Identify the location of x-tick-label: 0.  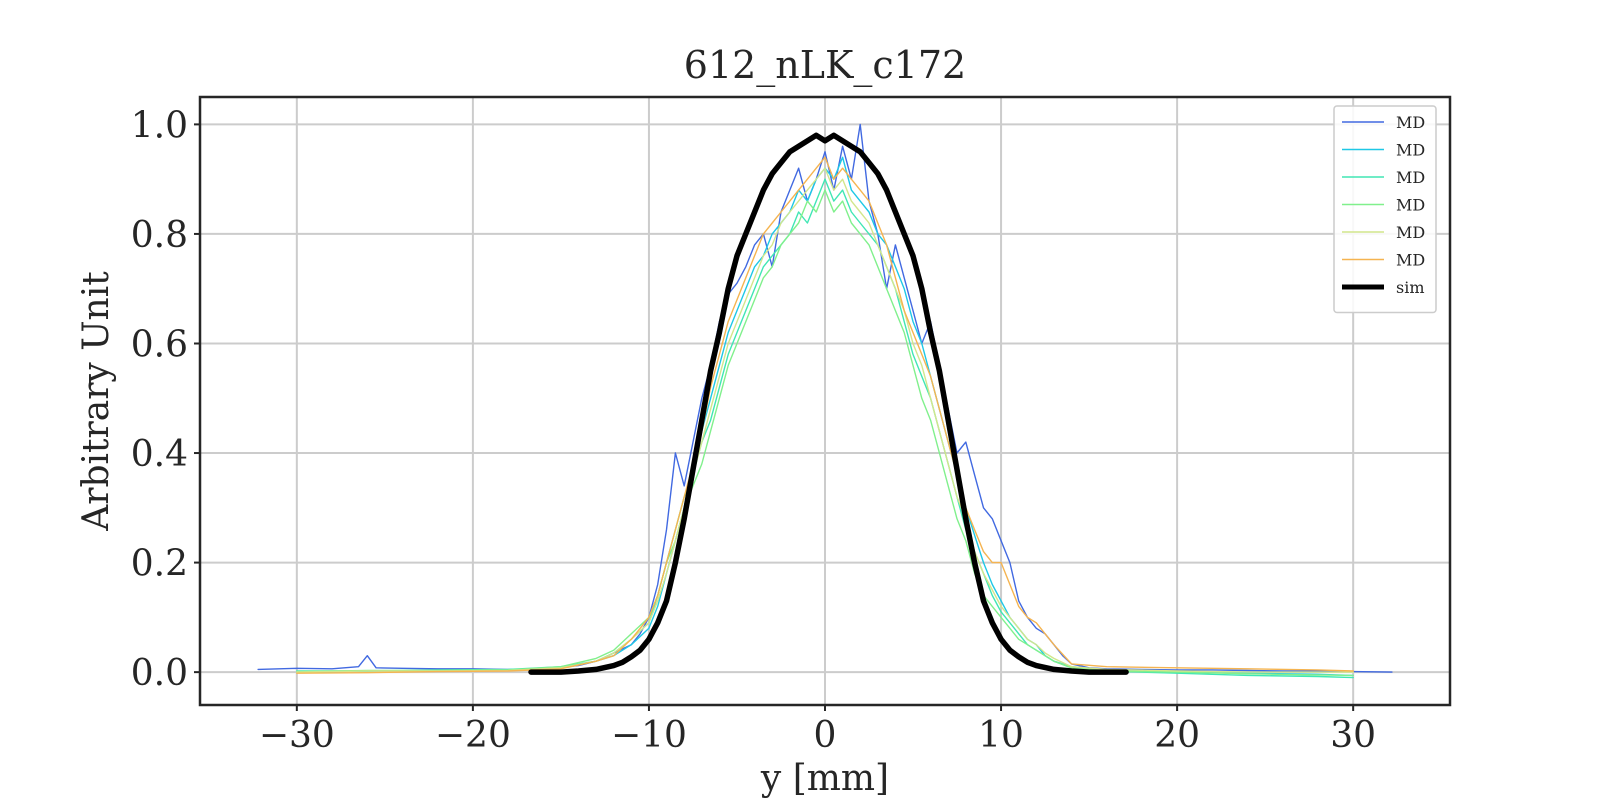
(825, 735).